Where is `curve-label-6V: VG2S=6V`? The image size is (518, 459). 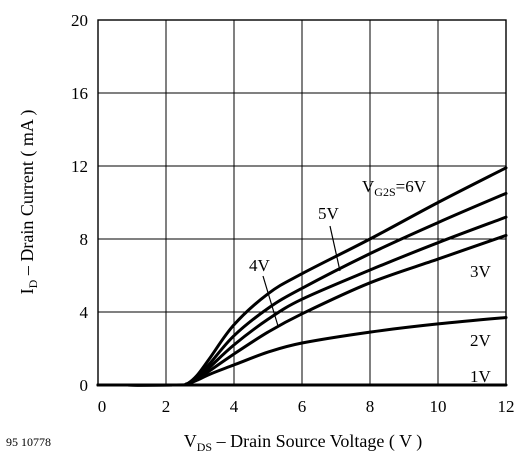
curve-label-6V: VG2S=6V is located at coordinates (394, 188).